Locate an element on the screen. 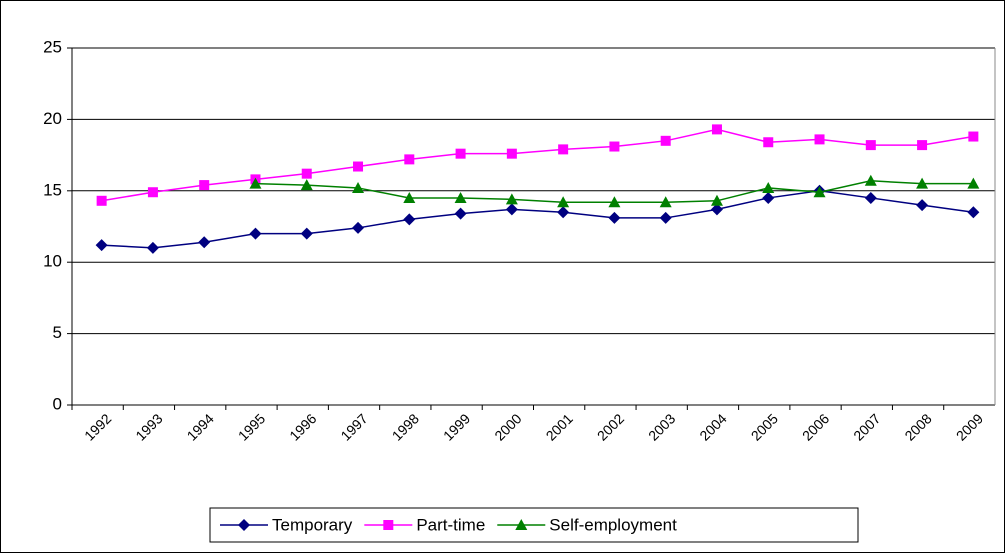 The width and height of the screenshot is (1006, 554). legend-label: Temporary is located at coordinates (312, 524).